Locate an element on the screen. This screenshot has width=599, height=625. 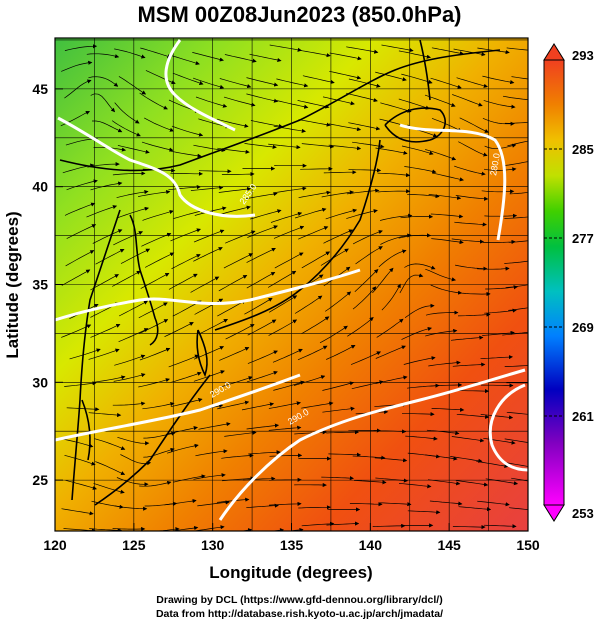
sakhalin-coastline is located at coordinates (425, 70).